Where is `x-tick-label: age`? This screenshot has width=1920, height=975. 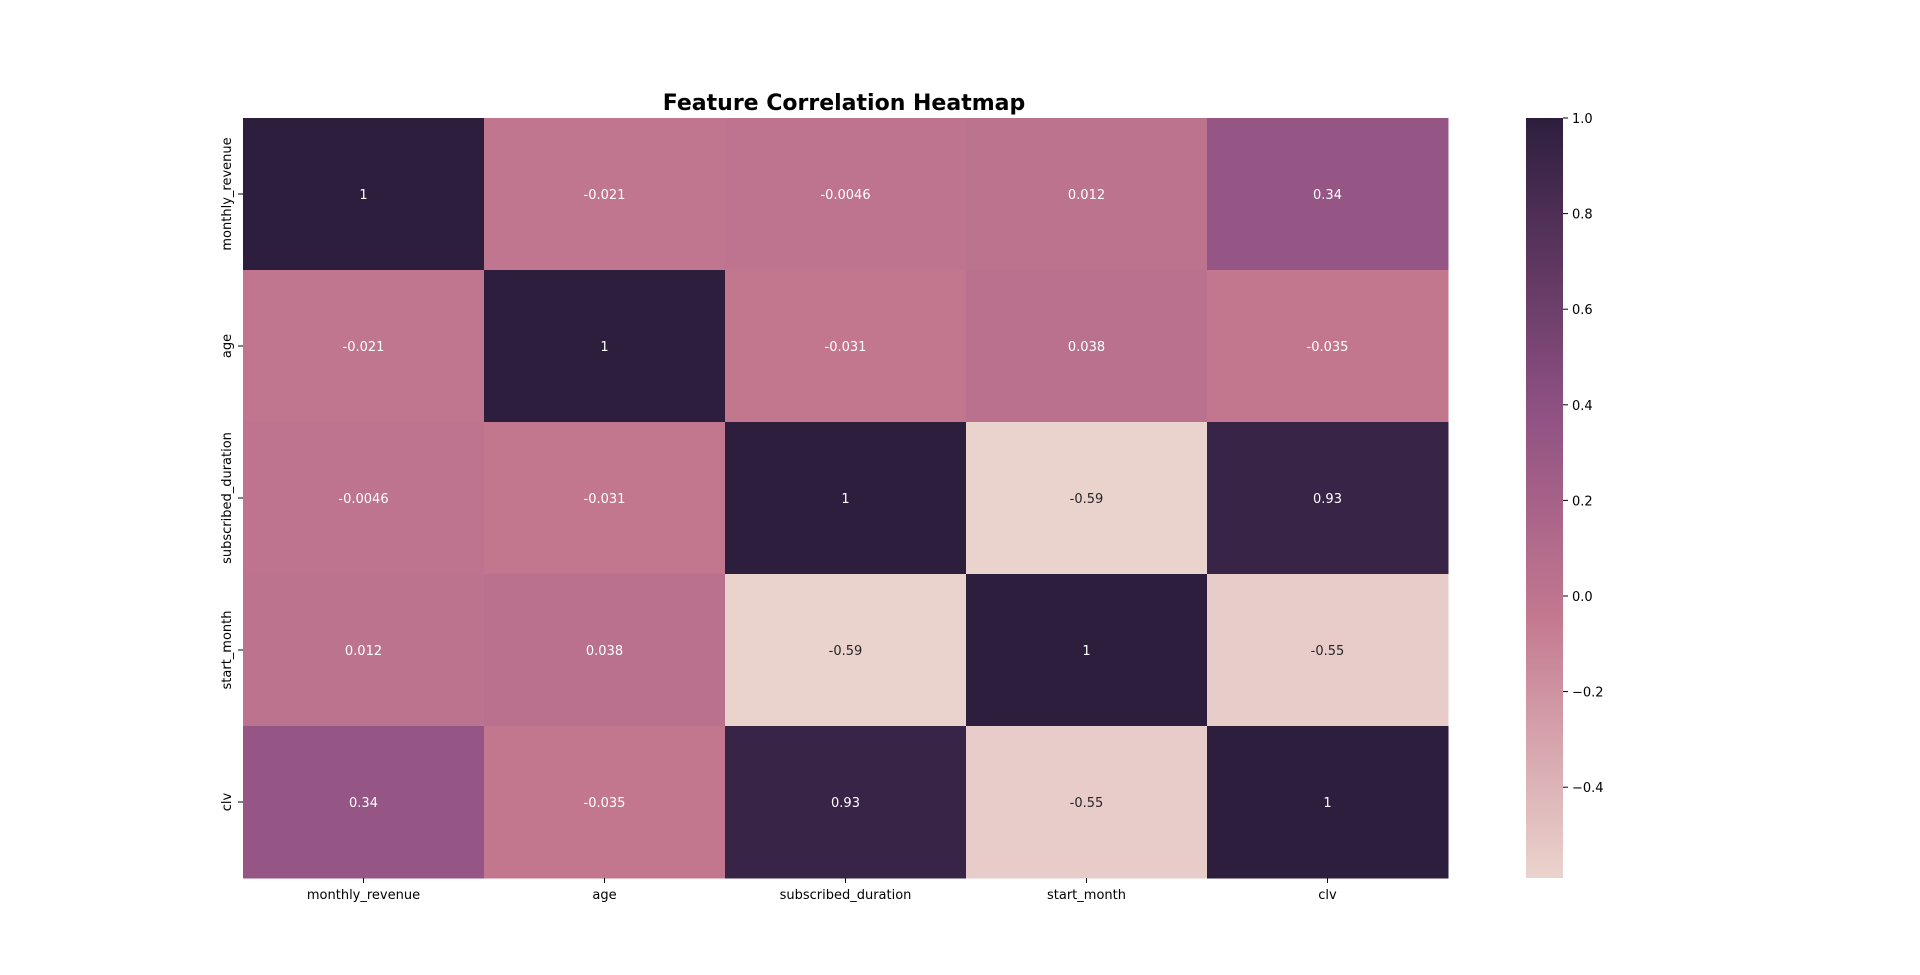
x-tick-label: age is located at coordinates (604, 895).